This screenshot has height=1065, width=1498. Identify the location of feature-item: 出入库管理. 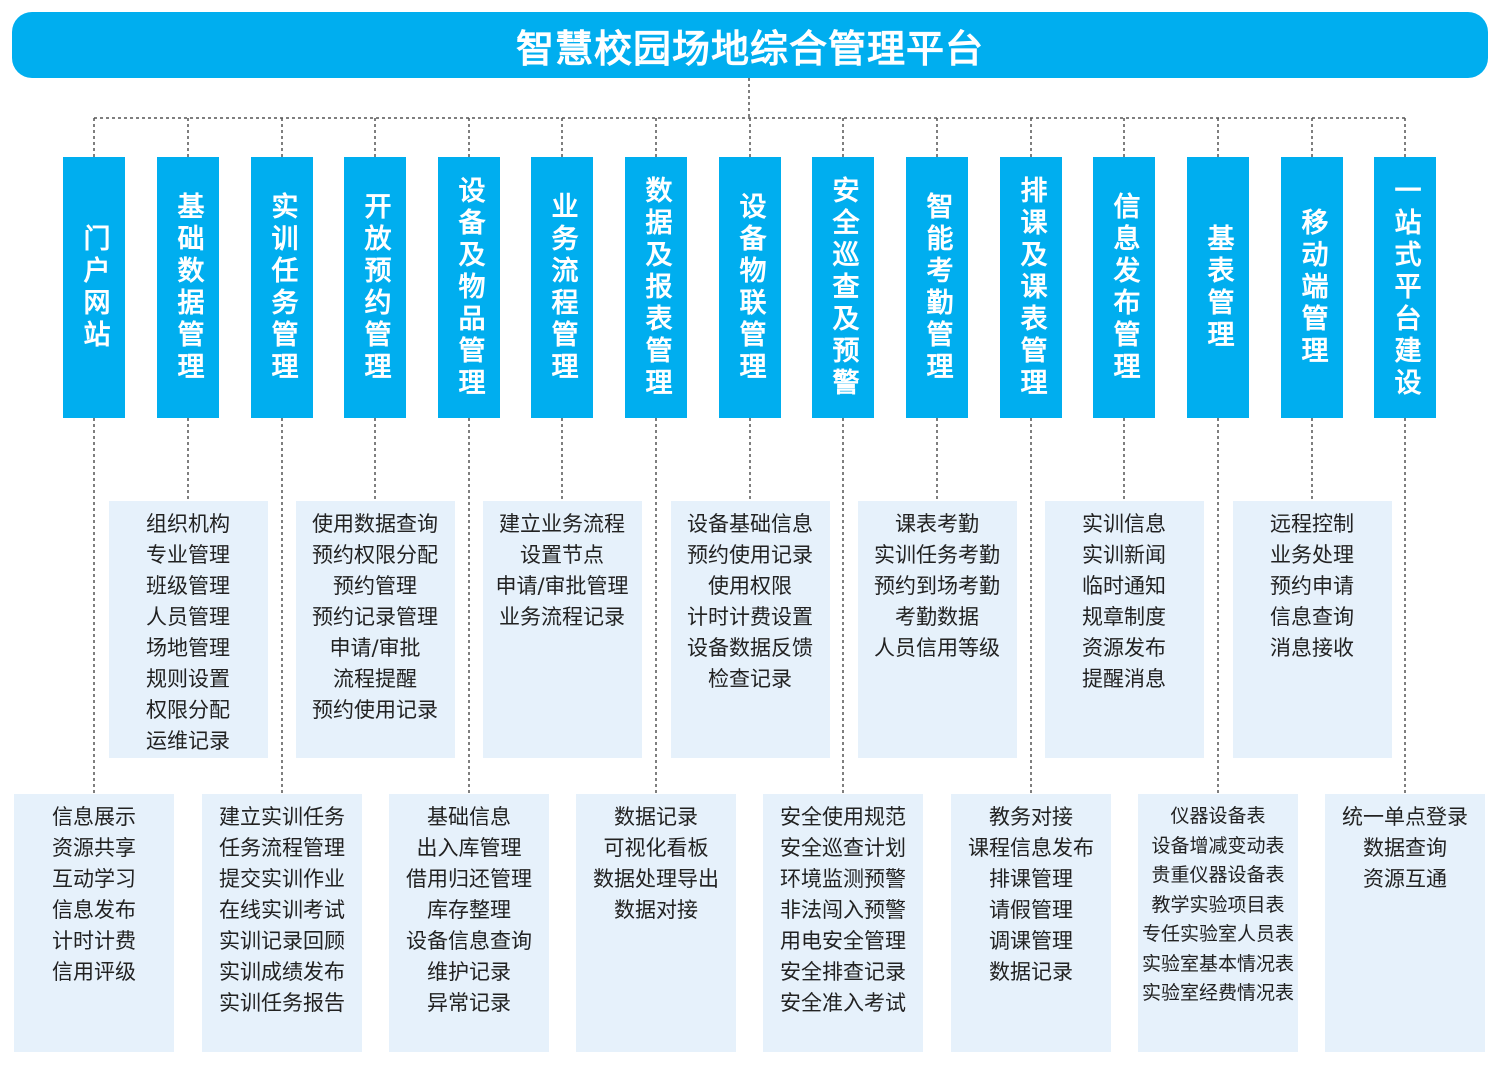
(469, 848).